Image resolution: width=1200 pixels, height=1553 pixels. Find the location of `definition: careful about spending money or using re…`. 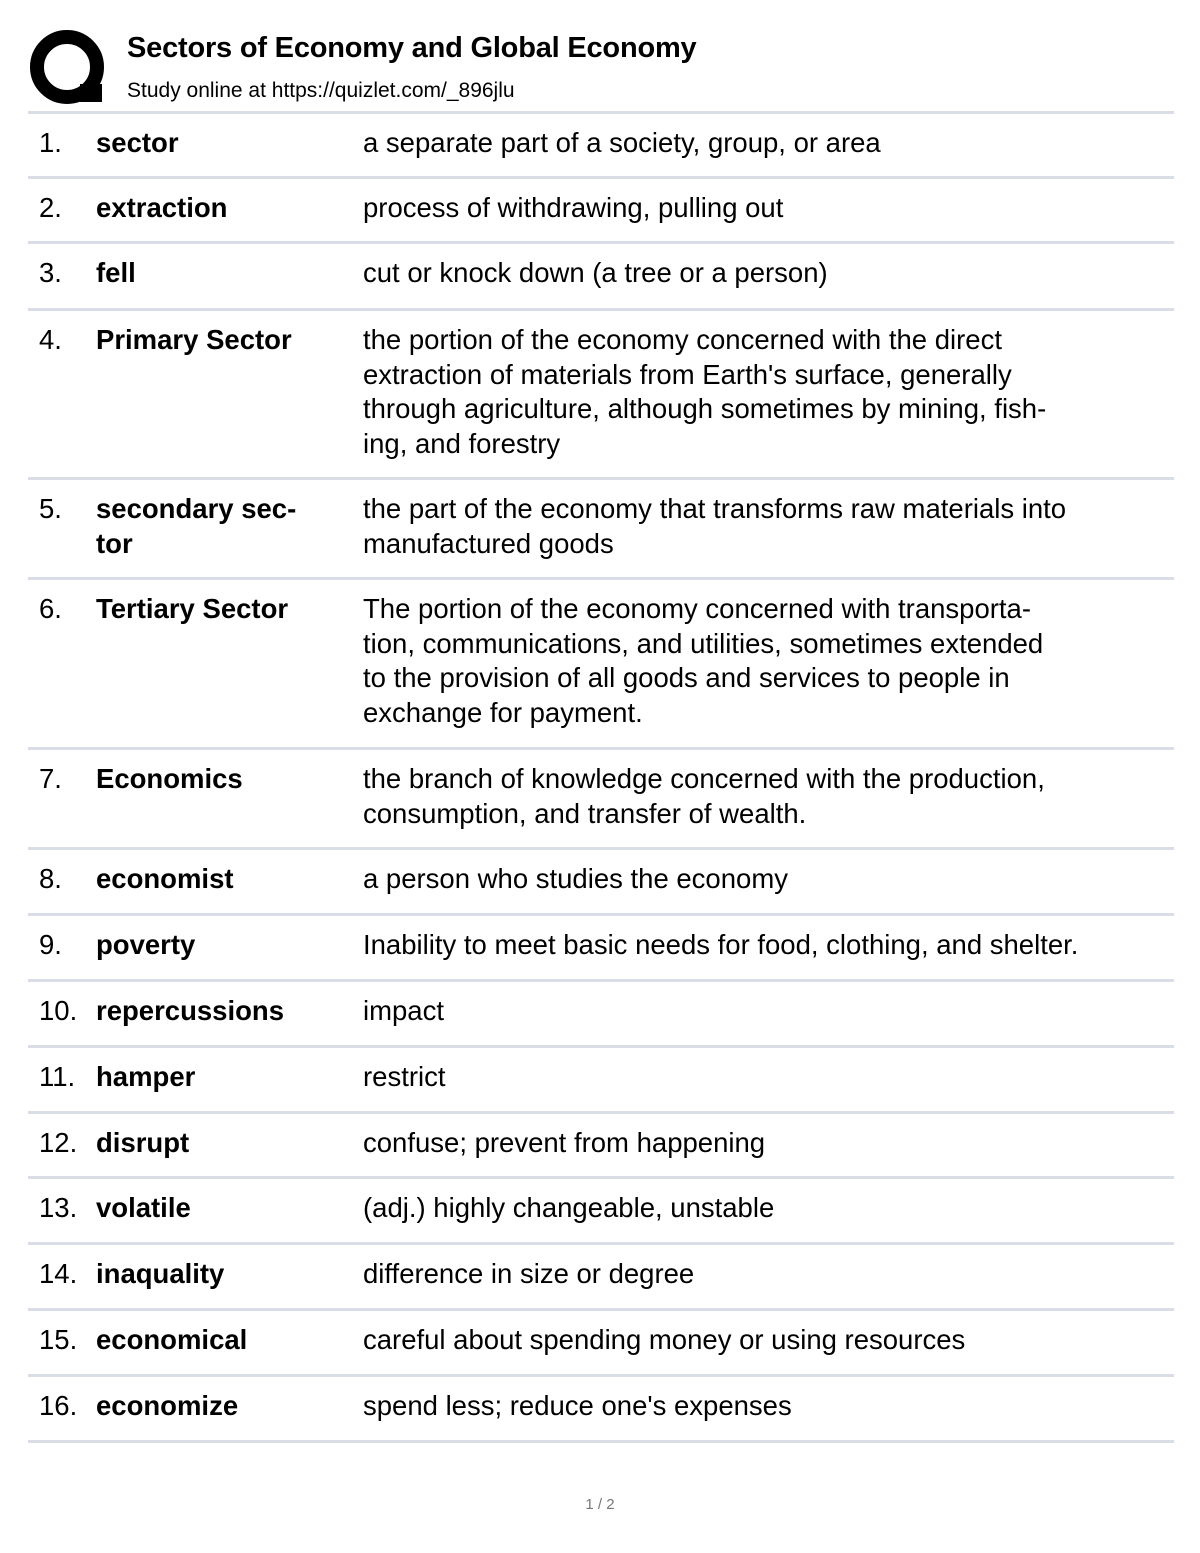

definition: careful about spending money or using re… is located at coordinates (664, 1339).